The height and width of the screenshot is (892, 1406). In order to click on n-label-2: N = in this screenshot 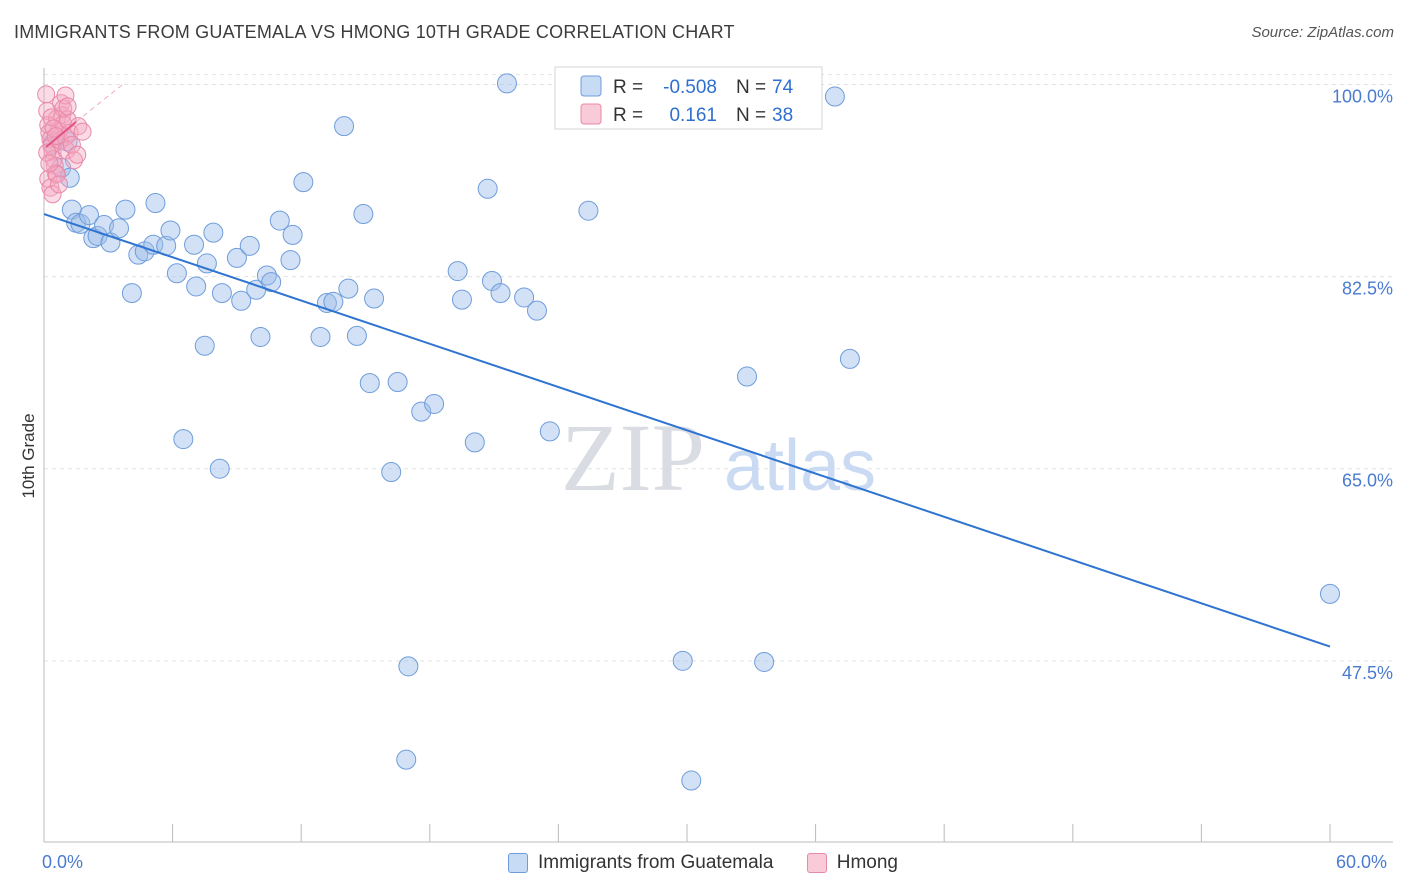, I will do `click(751, 115)`.